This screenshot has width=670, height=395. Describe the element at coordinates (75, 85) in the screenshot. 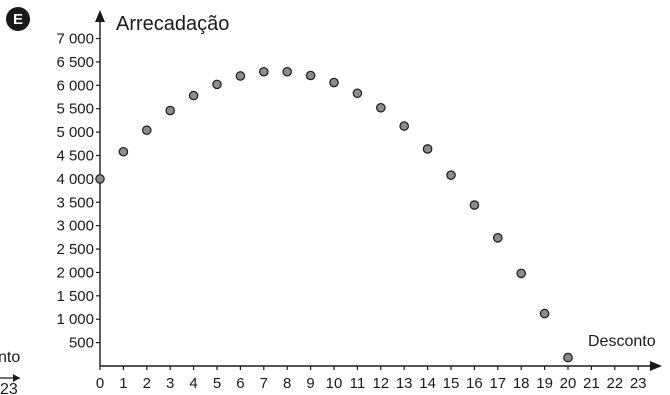

I see `y-tick-label: 6 000` at that location.